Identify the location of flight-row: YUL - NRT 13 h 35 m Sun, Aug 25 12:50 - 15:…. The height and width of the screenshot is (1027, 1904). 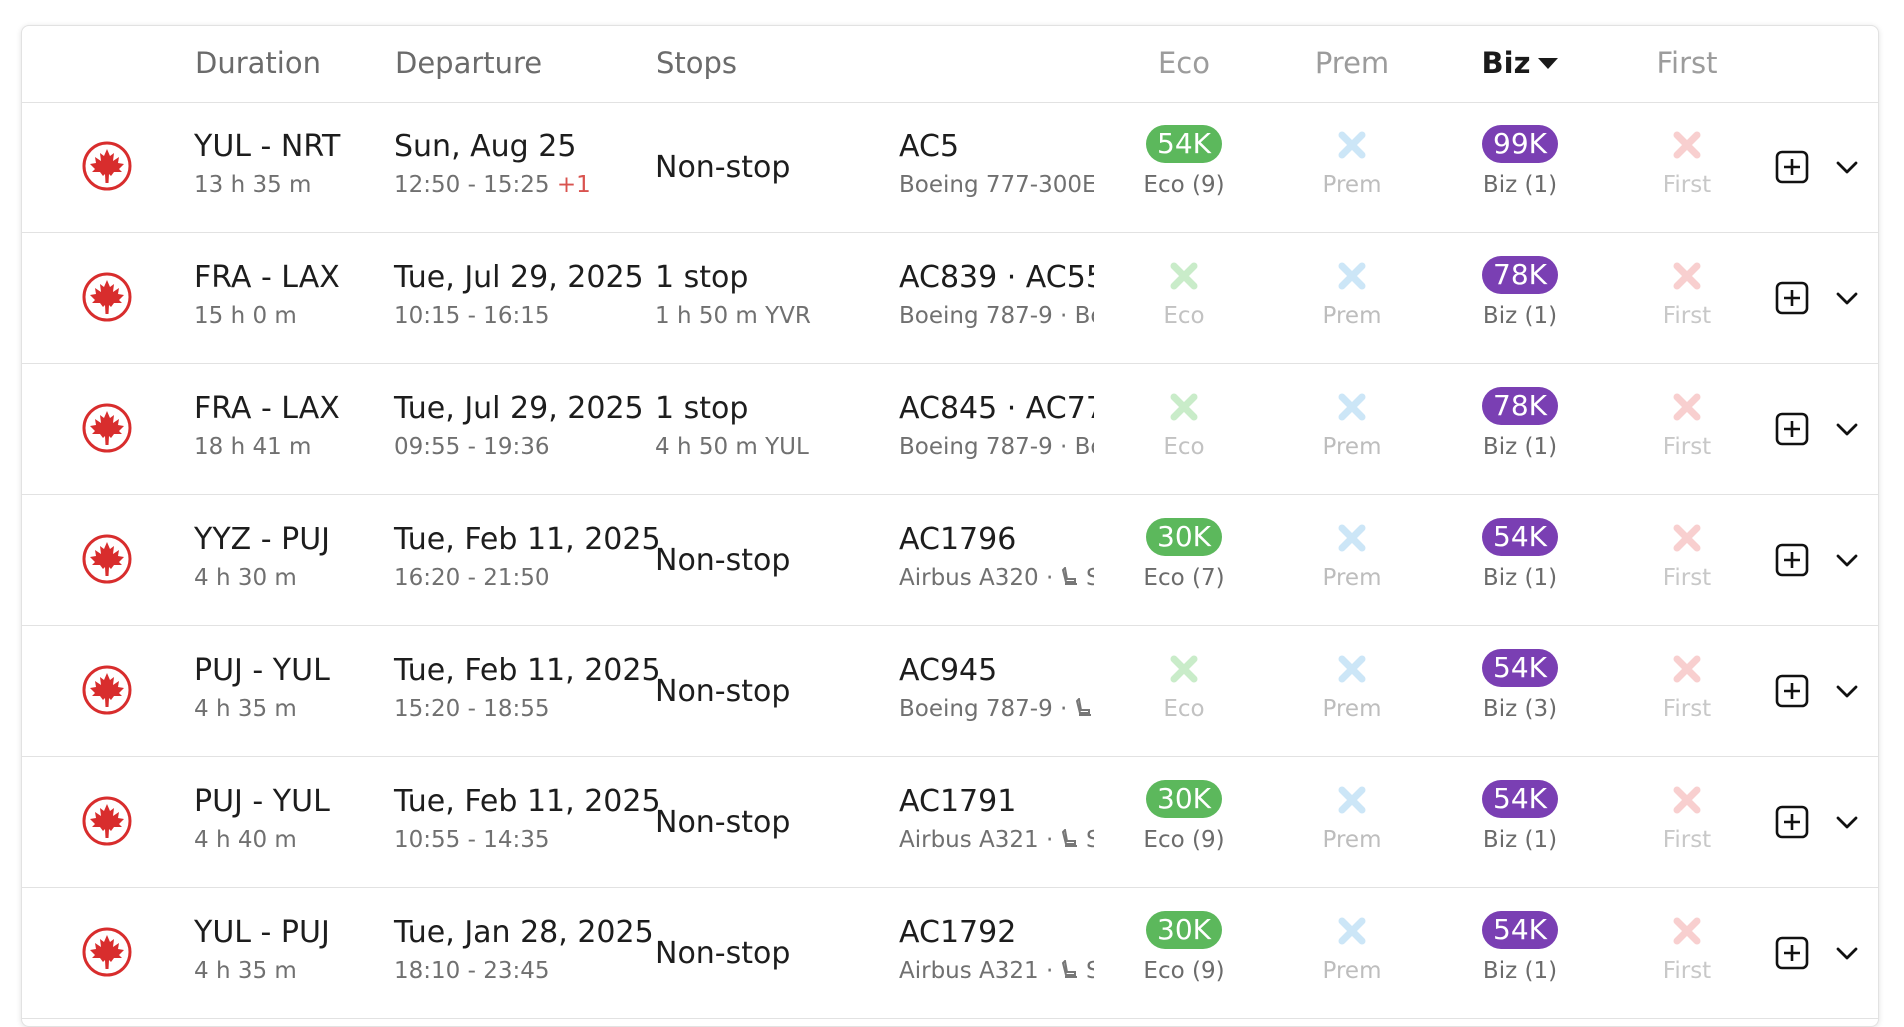
(950, 168).